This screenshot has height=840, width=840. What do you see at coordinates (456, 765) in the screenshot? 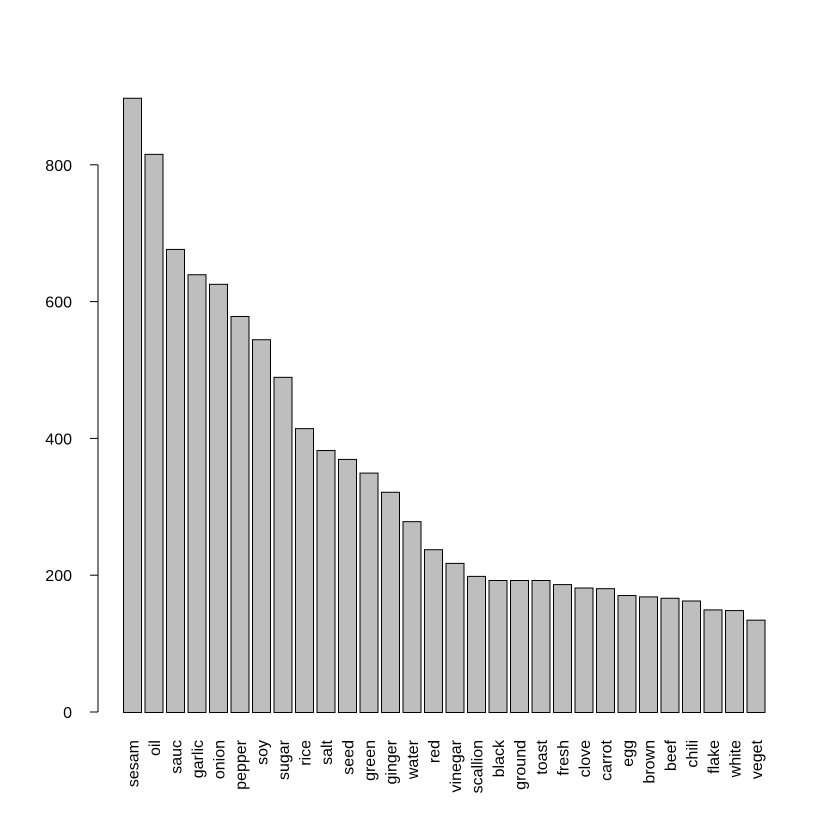
I see `x-category-label: vinegar` at bounding box center [456, 765].